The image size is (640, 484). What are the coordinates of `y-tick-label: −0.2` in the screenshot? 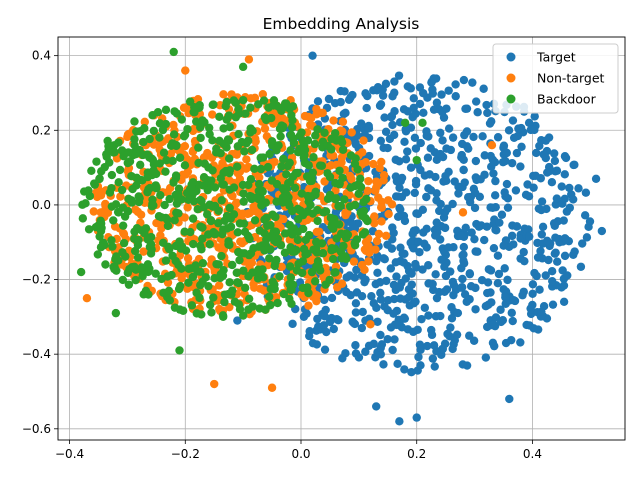 It's located at (36, 280).